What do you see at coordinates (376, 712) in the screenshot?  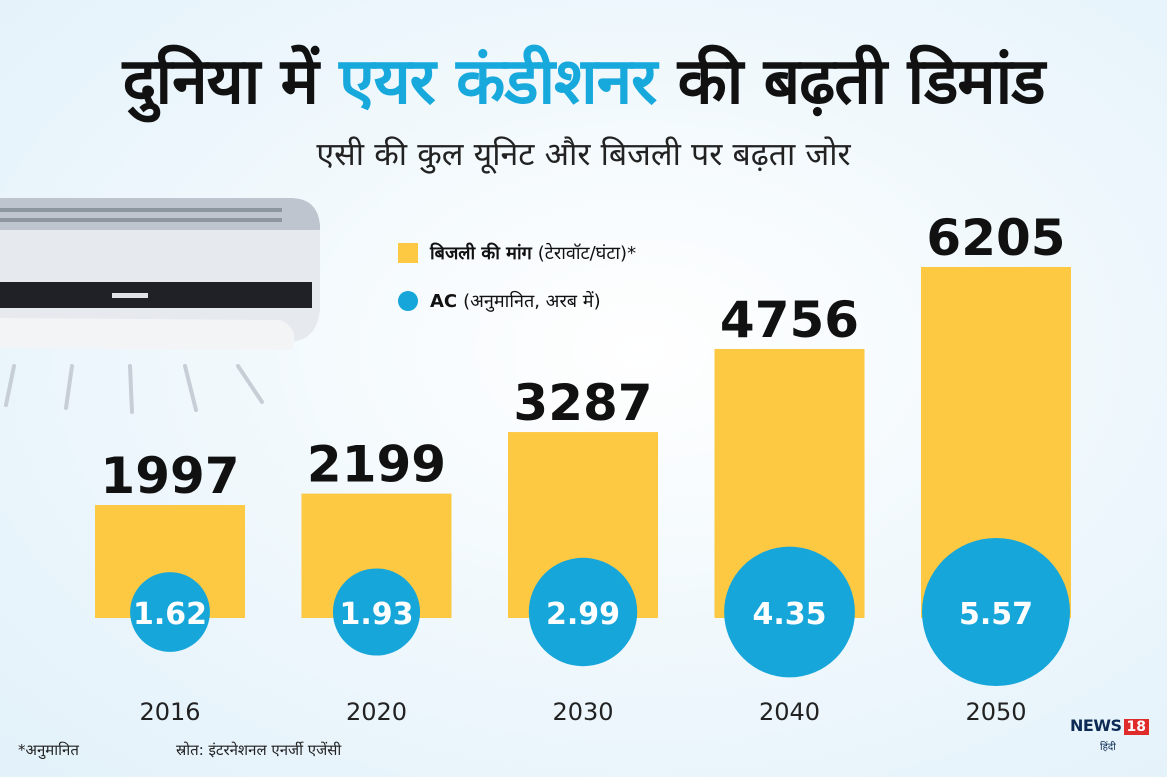 I see `x-tick-label-2020: 2020` at bounding box center [376, 712].